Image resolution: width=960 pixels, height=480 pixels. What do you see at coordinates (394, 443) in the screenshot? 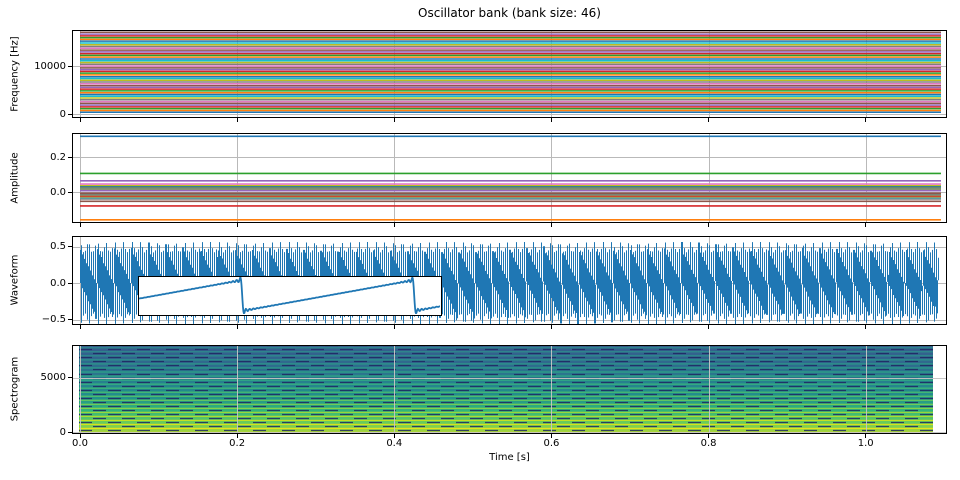
I see `x-tick-label: 0.4` at bounding box center [394, 443].